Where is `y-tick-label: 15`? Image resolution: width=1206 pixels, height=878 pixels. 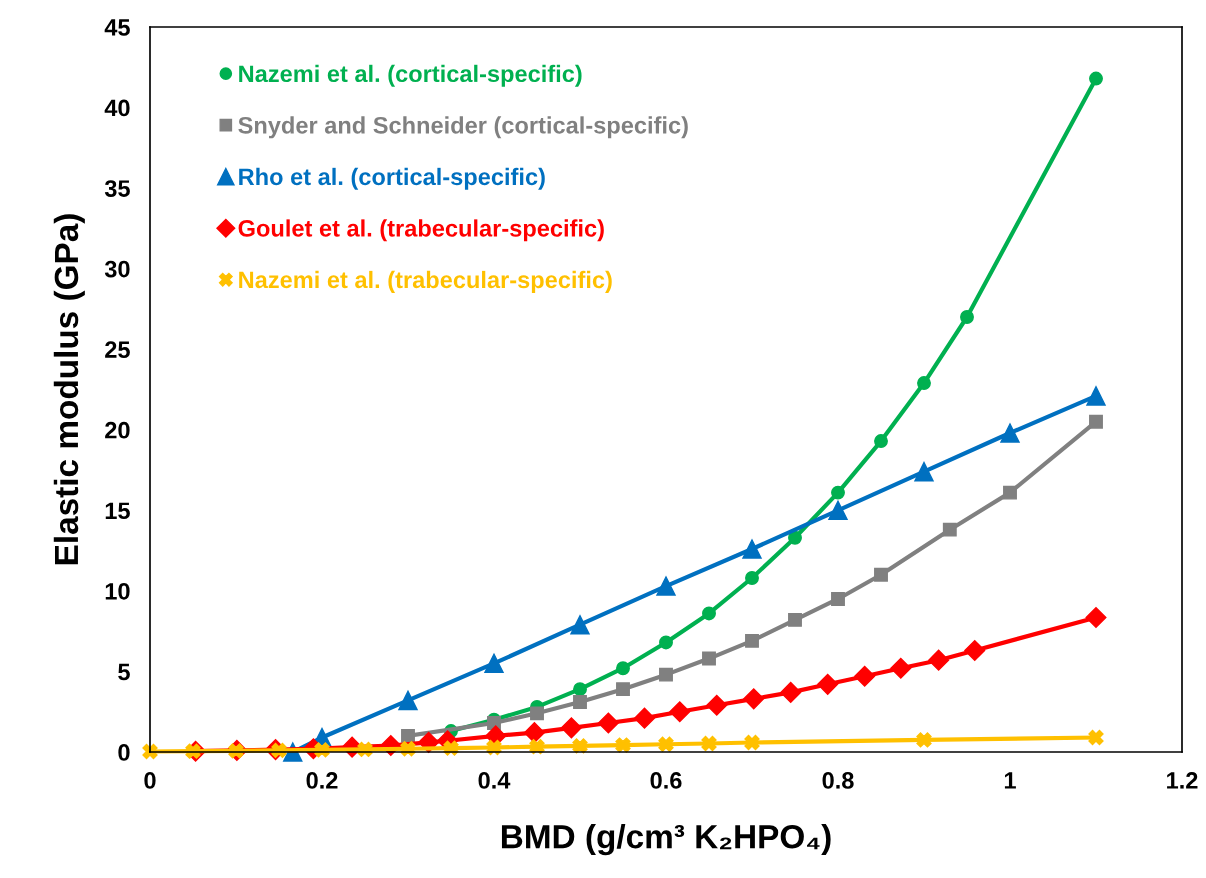 y-tick-label: 15 is located at coordinates (117, 511).